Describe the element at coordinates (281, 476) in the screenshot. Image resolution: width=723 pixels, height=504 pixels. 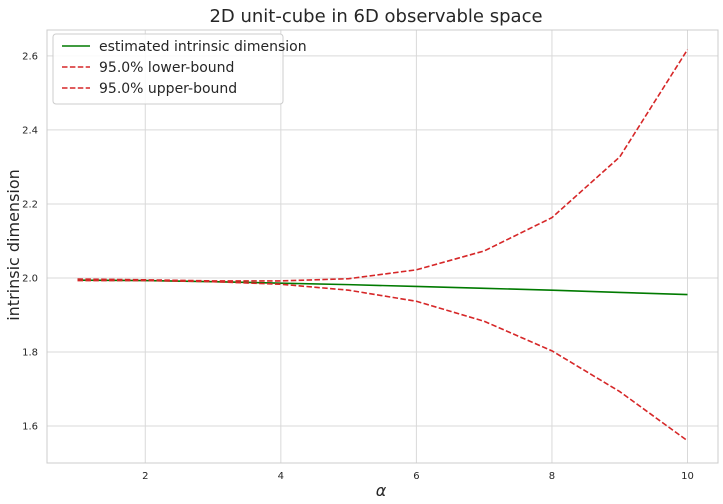
I see `x-tick-label: 4` at that location.